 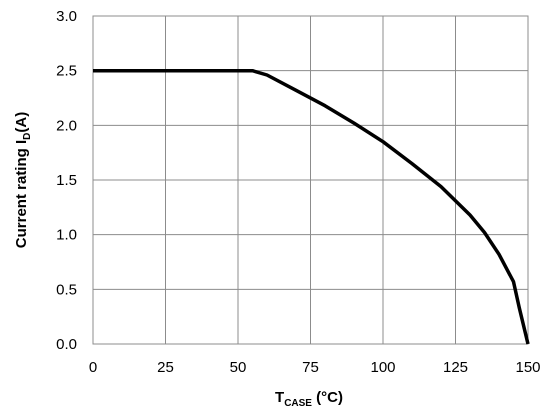 What do you see at coordinates (298, 403) in the screenshot?
I see `x-axis-title-sub: CASE` at bounding box center [298, 403].